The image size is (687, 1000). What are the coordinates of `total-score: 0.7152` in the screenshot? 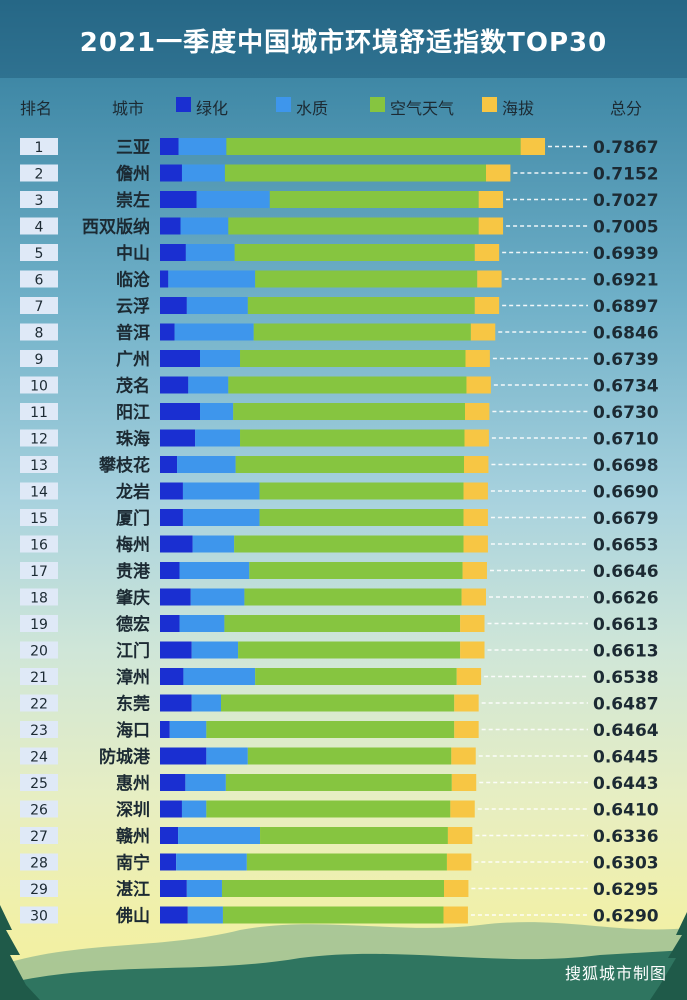 It's located at (626, 175).